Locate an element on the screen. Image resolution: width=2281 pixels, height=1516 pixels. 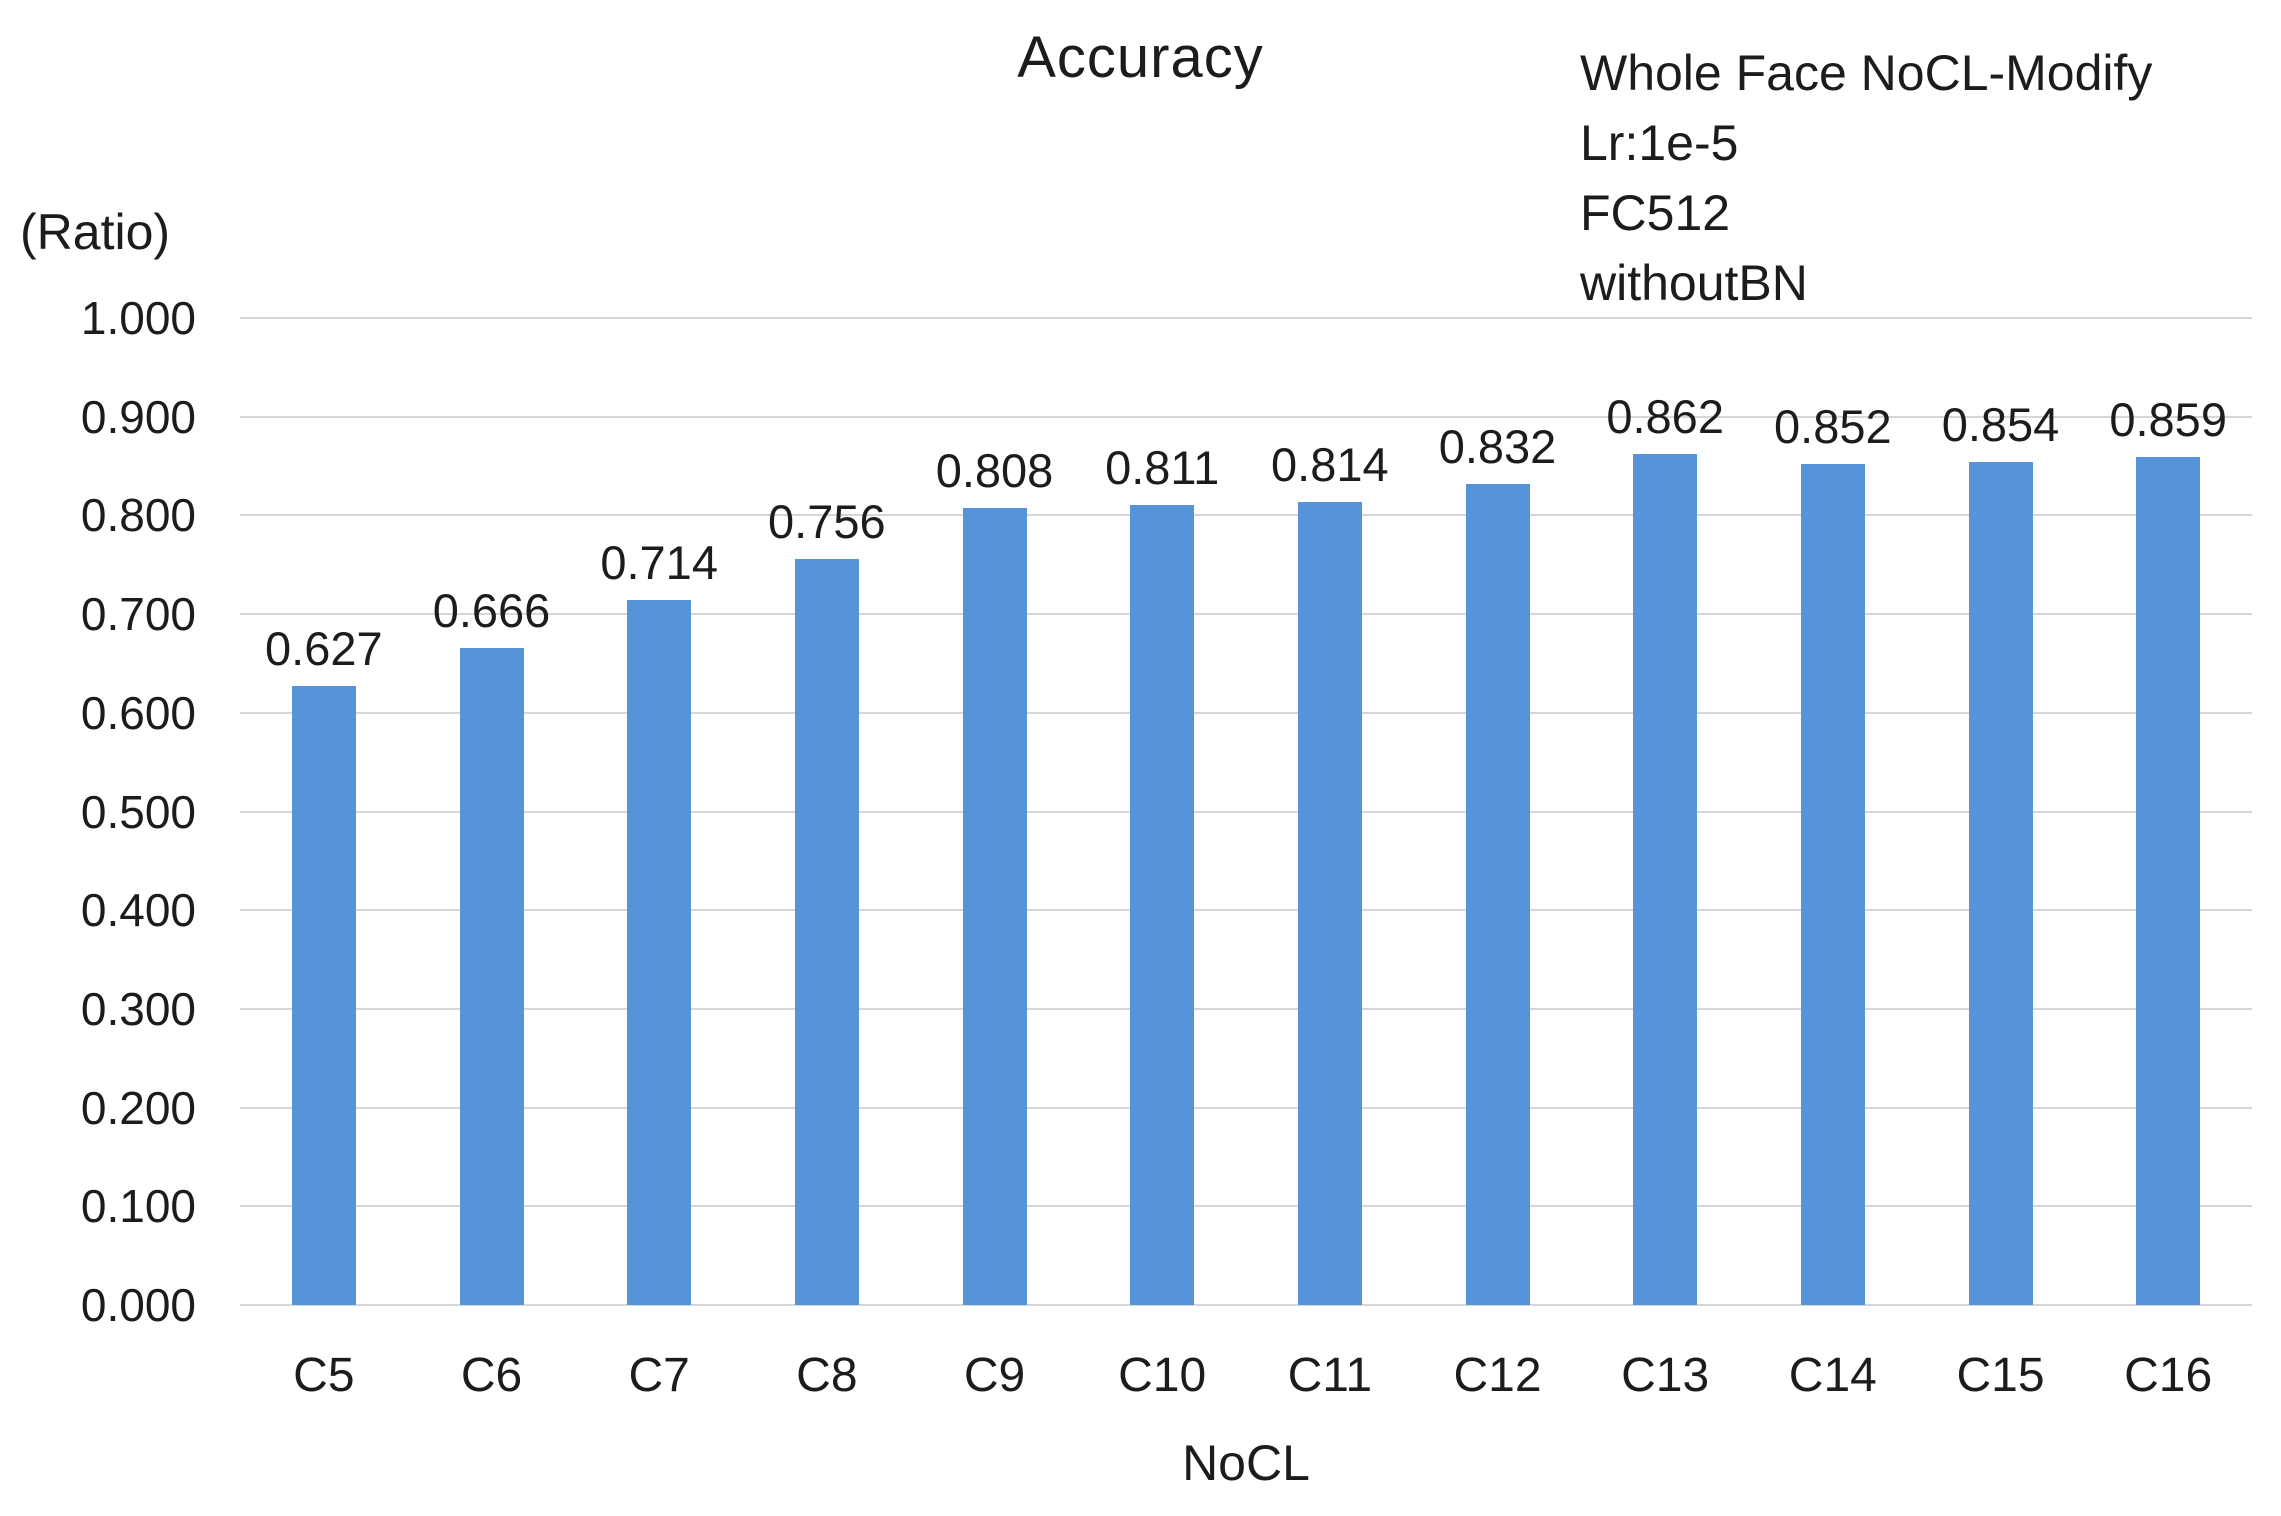
gridline-0.800 is located at coordinates (1246, 515).